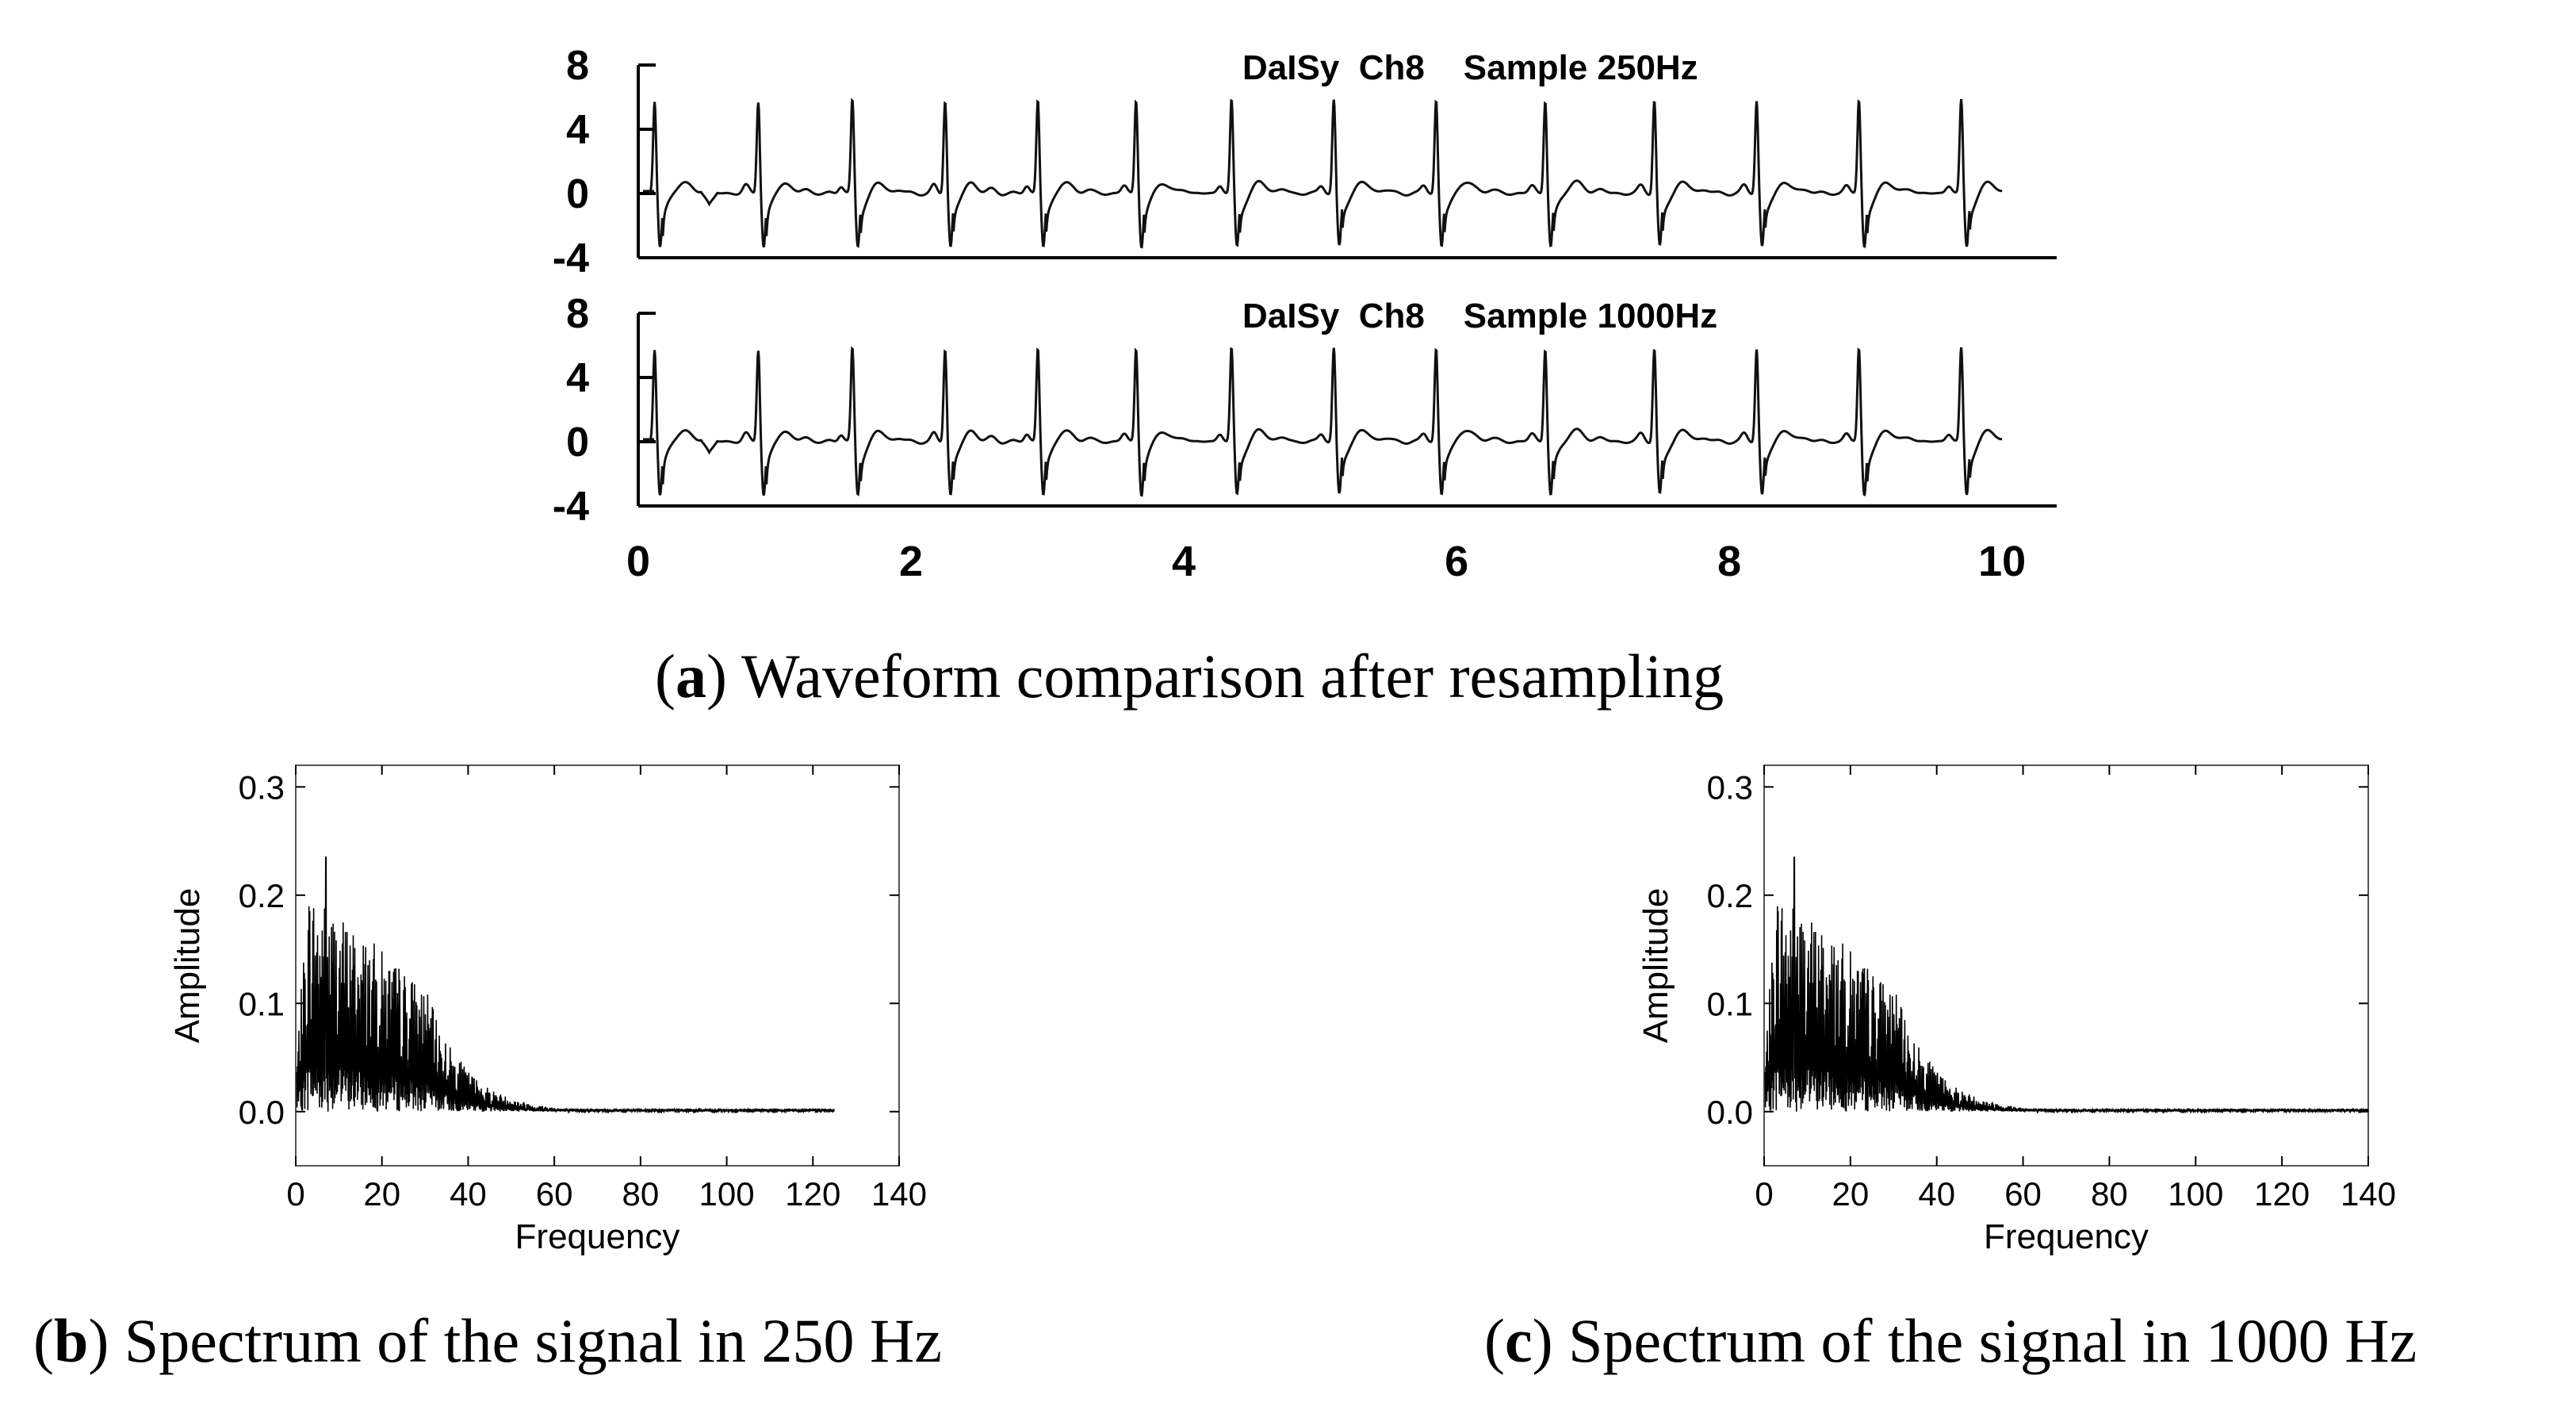 This screenshot has height=1410, width=2576. I want to click on x-tick-label: 8, so click(1729, 561).